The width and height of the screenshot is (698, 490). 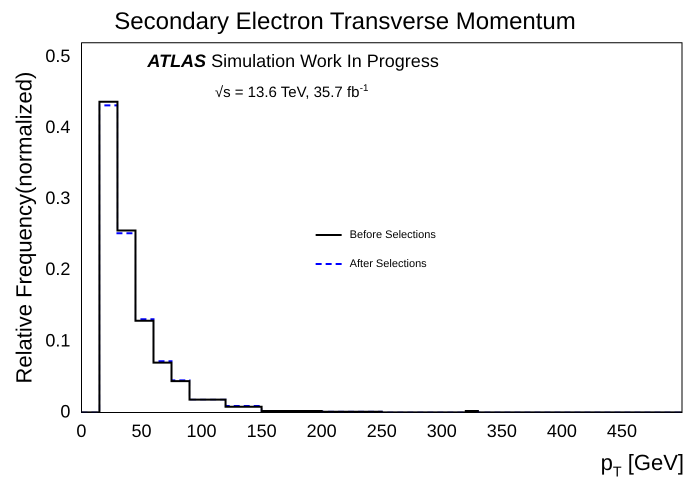 What do you see at coordinates (65, 411) in the screenshot?
I see `y-tick-label: 0` at bounding box center [65, 411].